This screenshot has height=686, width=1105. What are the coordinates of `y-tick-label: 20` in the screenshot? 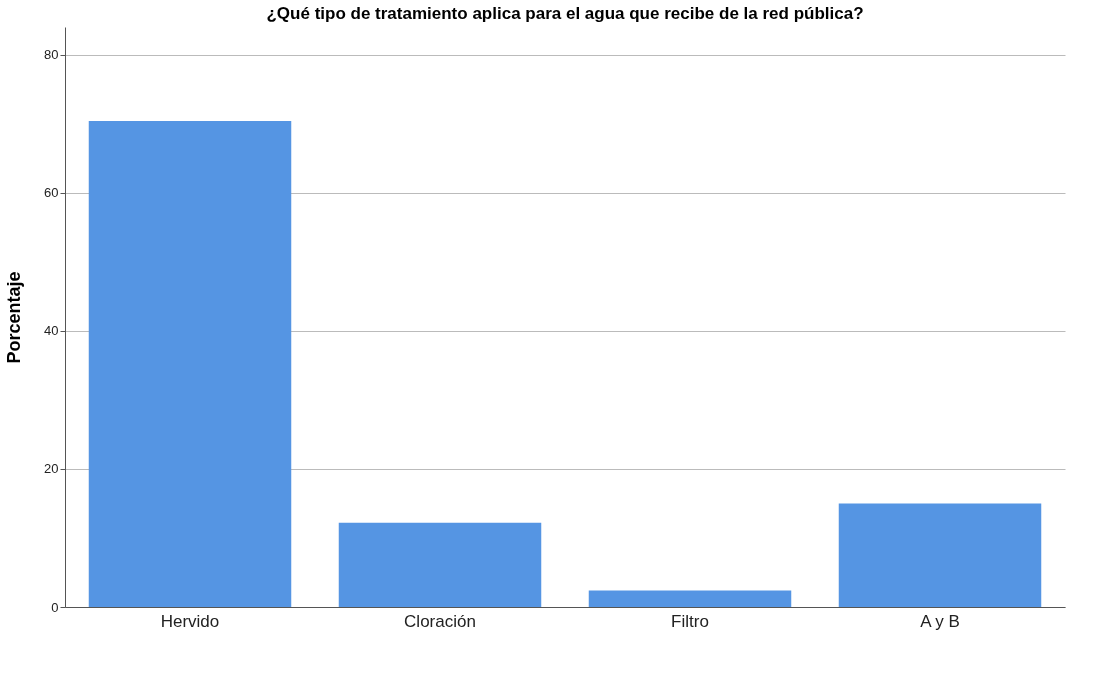 It's located at (51, 469).